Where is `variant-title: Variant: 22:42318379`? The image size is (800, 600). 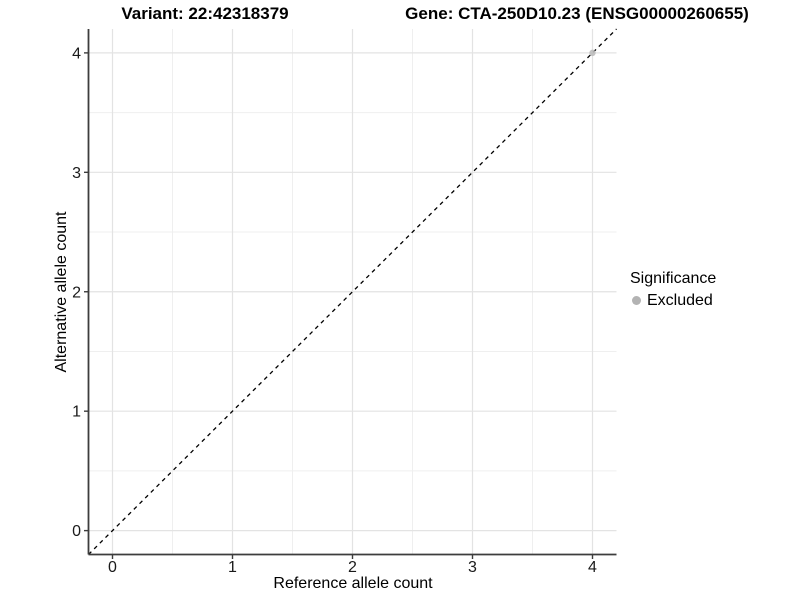 variant-title: Variant: 22:42318379 is located at coordinates (205, 13).